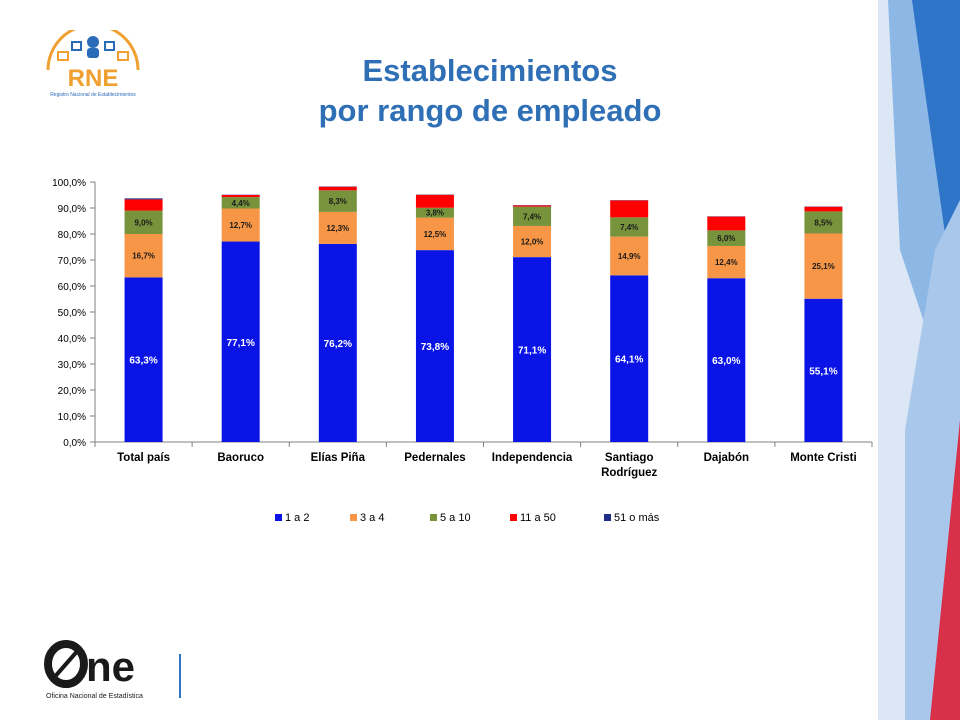 This screenshot has height=720, width=960. What do you see at coordinates (490, 110) in the screenshot?
I see `page-title-line2: por rango de empleado` at bounding box center [490, 110].